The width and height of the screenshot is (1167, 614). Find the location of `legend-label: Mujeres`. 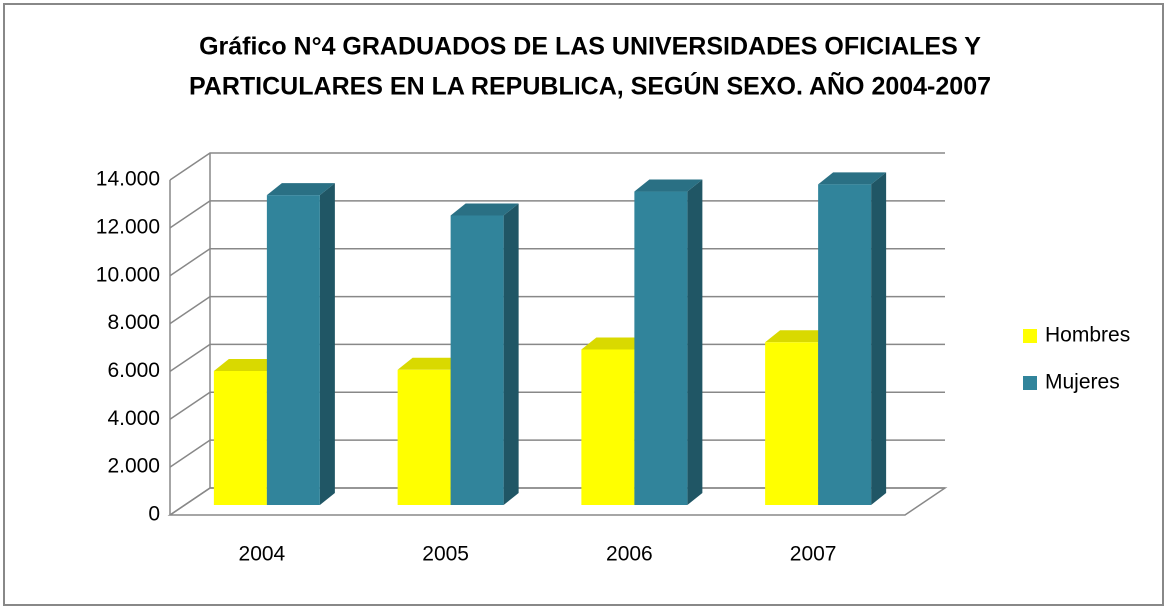

legend-label: Mujeres is located at coordinates (1082, 382).